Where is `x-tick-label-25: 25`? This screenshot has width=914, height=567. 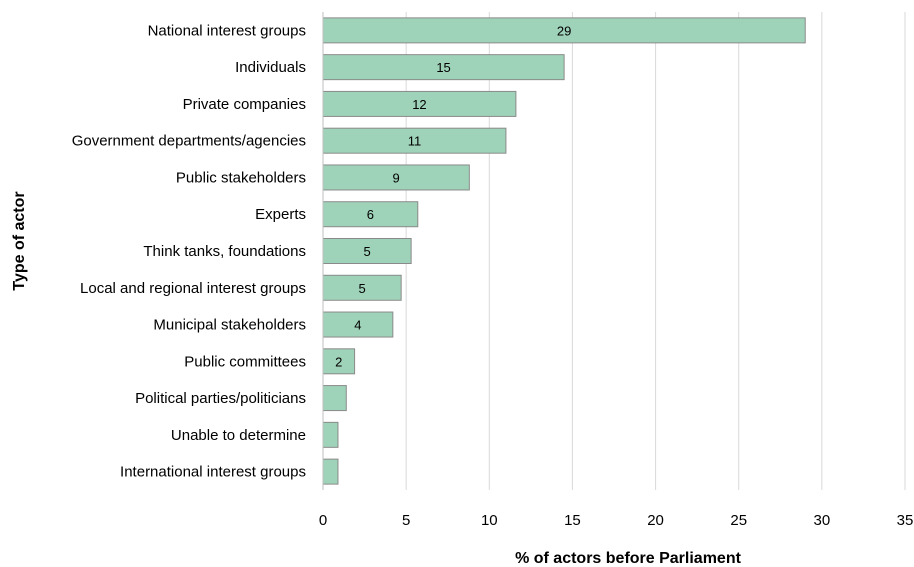
x-tick-label-25: 25 is located at coordinates (738, 520).